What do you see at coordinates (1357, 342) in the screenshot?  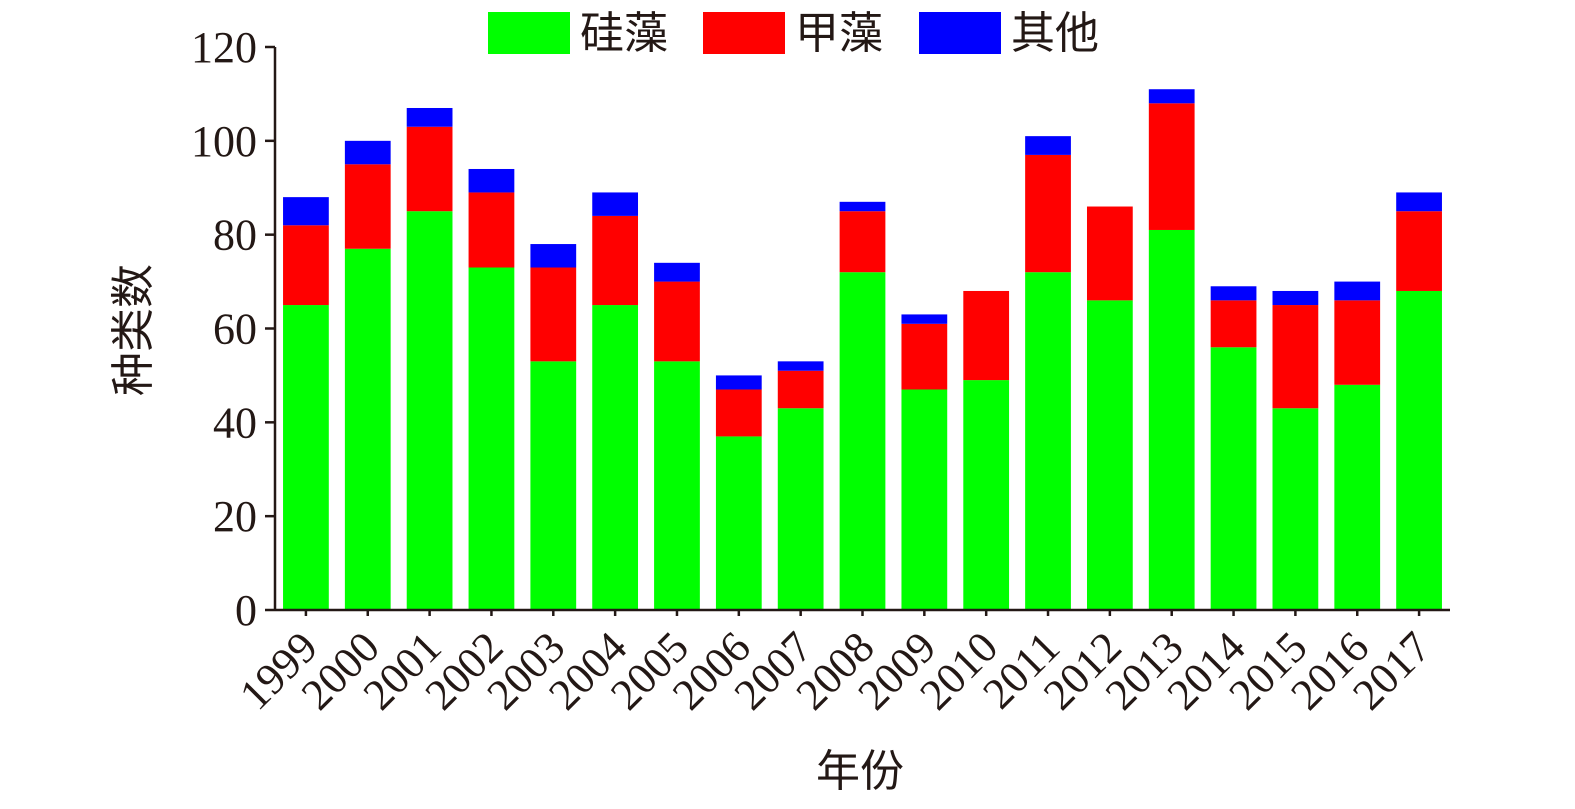 I see `bar-2016-甲藻` at bounding box center [1357, 342].